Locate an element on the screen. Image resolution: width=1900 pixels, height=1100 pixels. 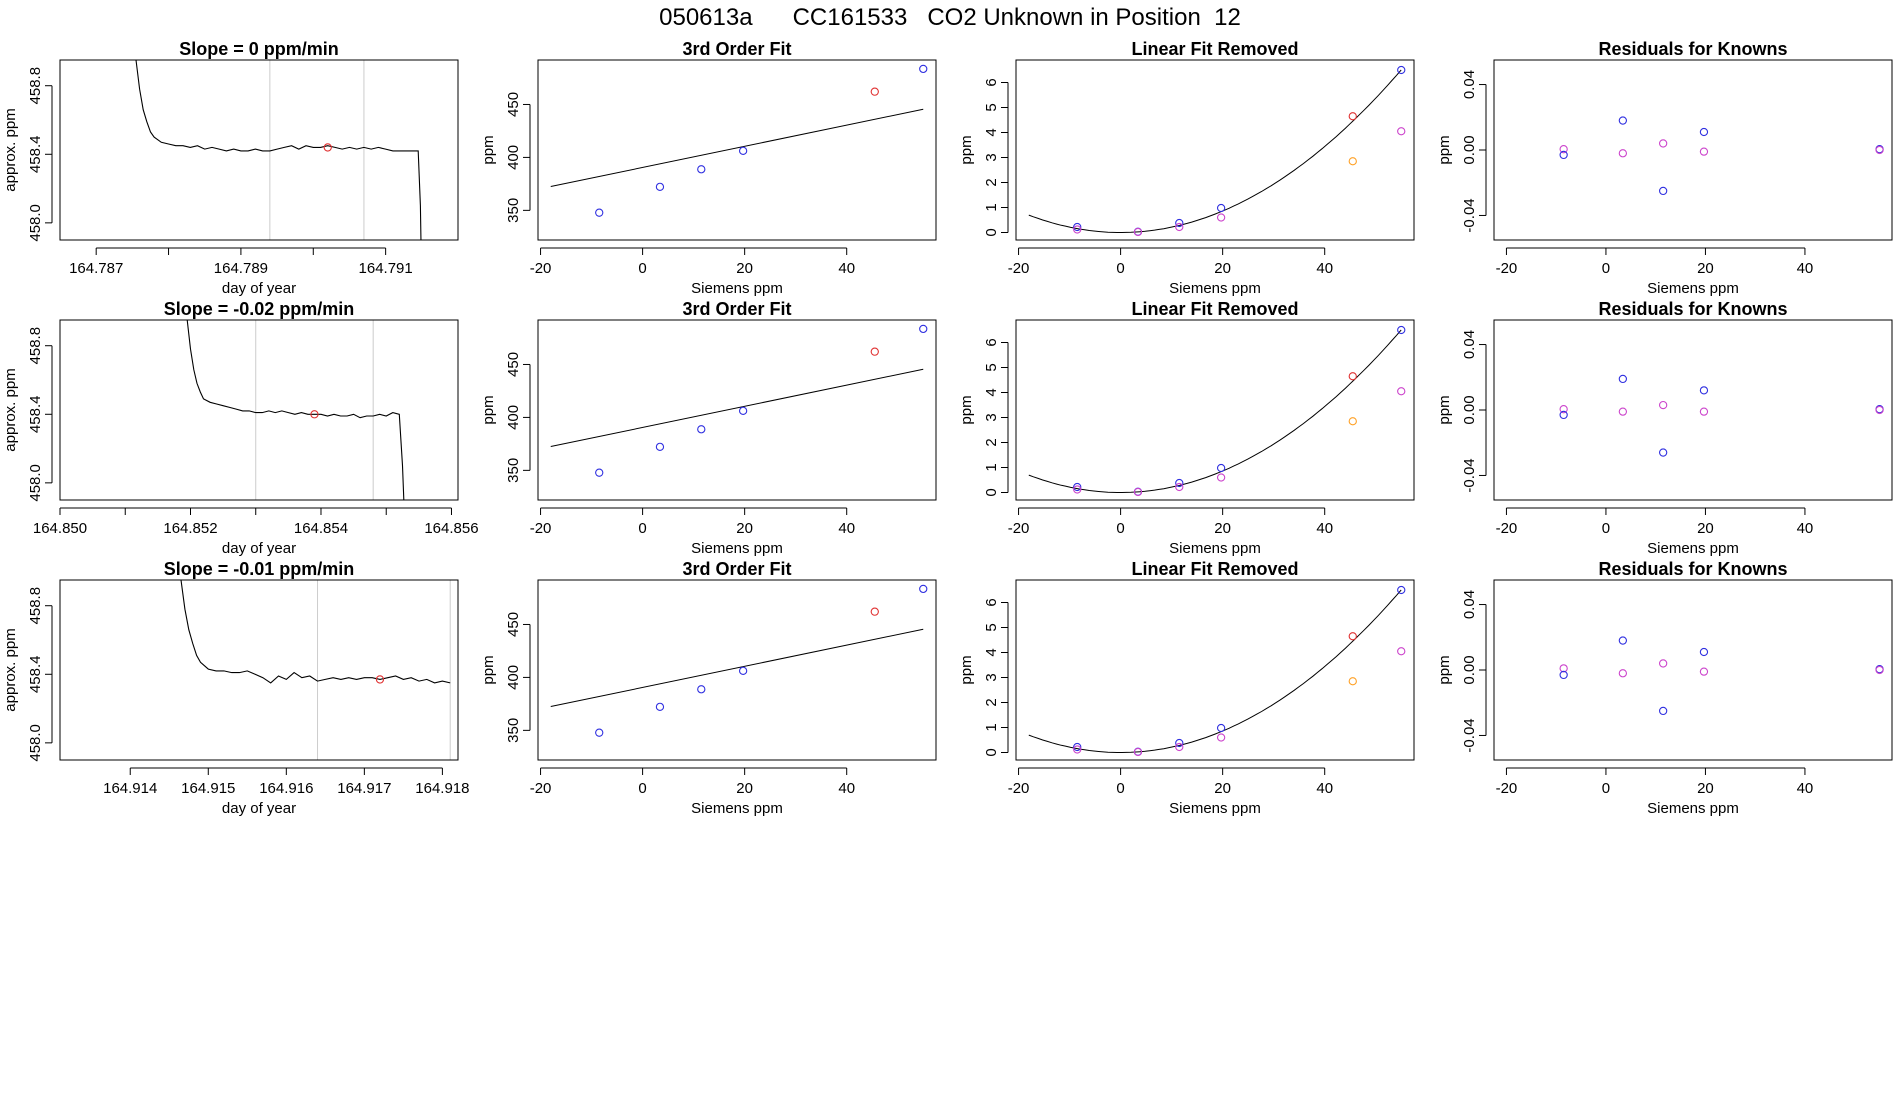
panel-title: Linear Fit Removed is located at coordinates (1214, 309).